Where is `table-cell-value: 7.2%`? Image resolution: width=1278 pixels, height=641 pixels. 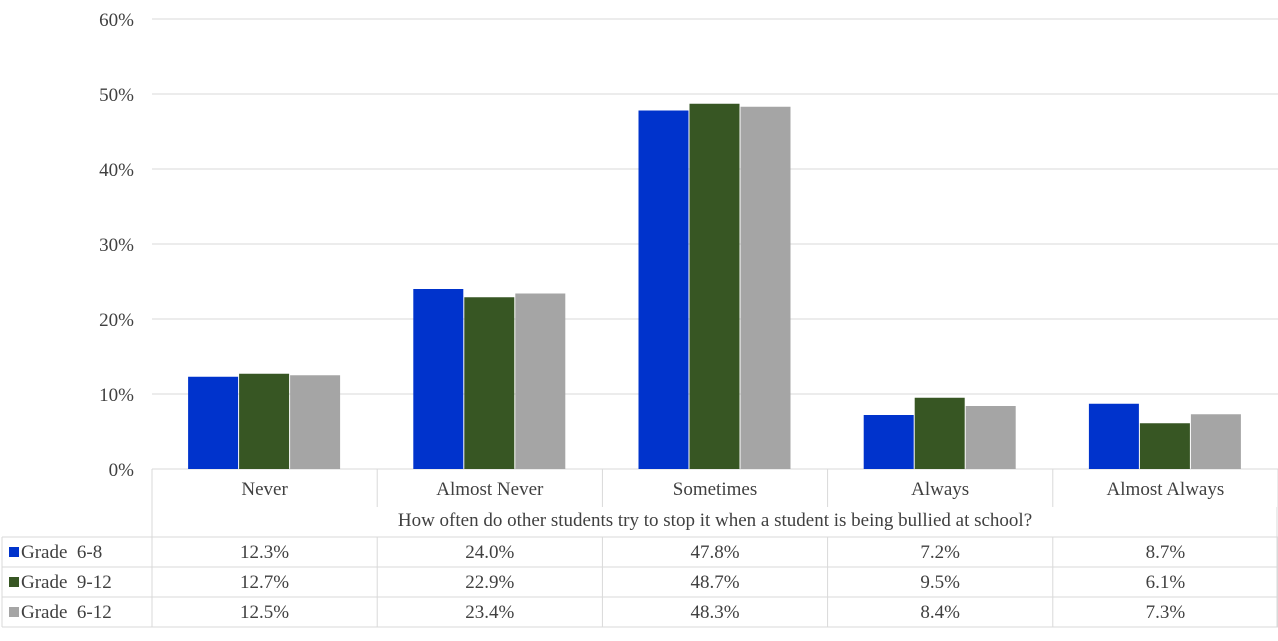 table-cell-value: 7.2% is located at coordinates (940, 552).